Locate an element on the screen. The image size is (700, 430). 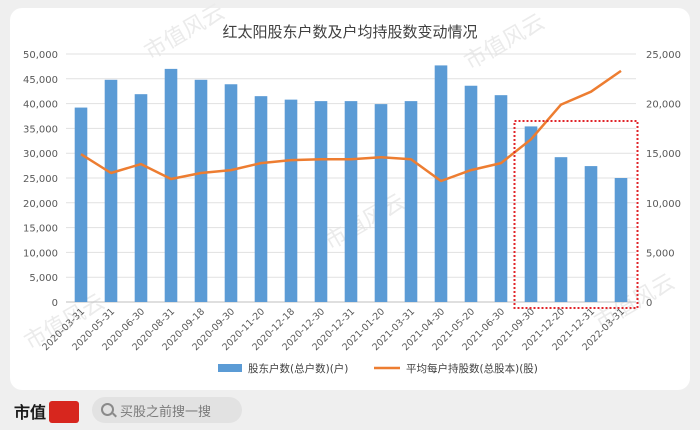
y-right-tick-label: 10,000 is located at coordinates (663, 204).